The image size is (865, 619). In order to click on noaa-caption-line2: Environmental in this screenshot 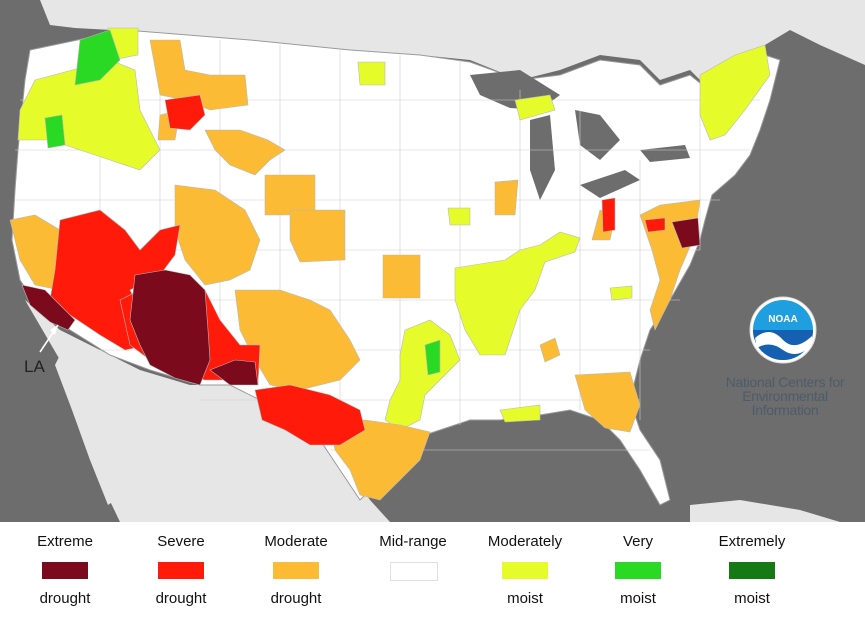, I will do `click(785, 396)`.